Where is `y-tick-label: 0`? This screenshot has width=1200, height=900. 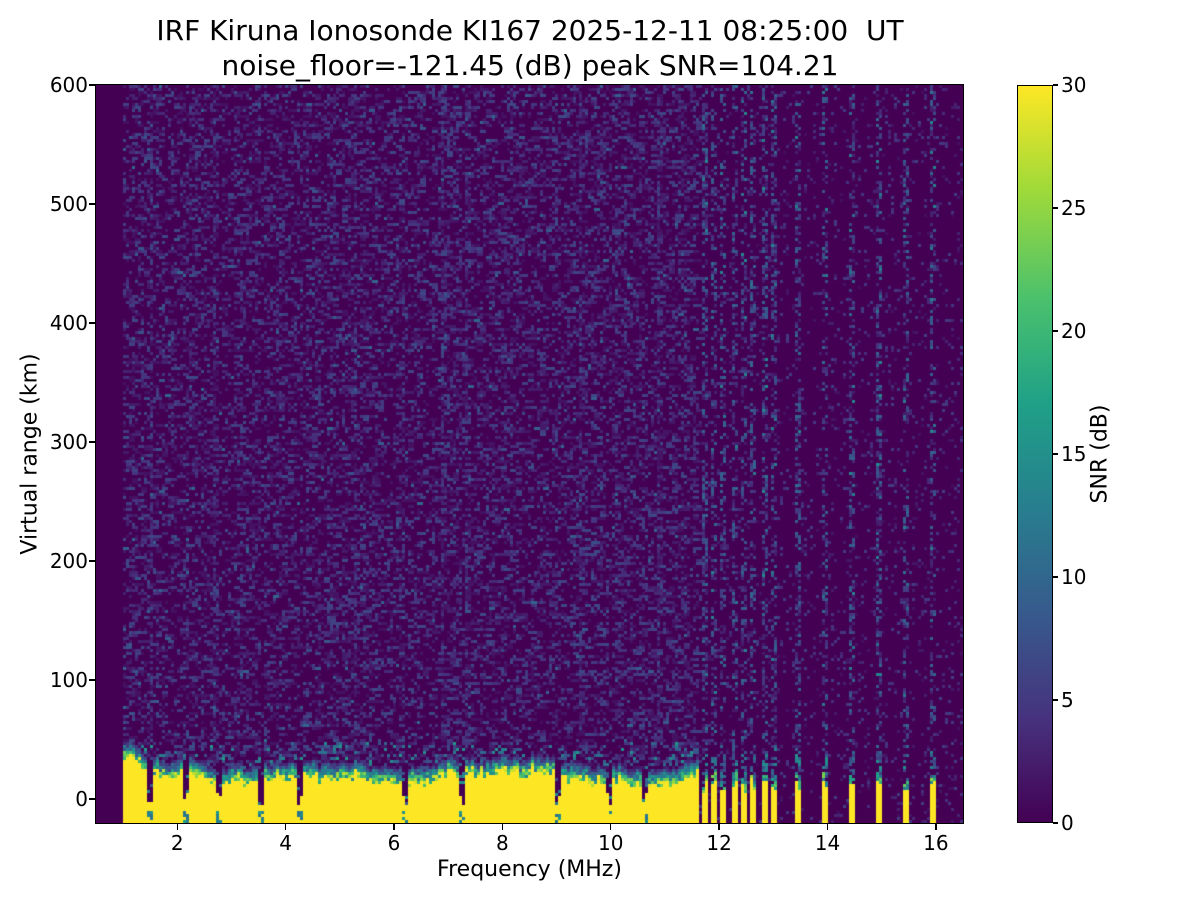 y-tick-label: 0 is located at coordinates (81, 799).